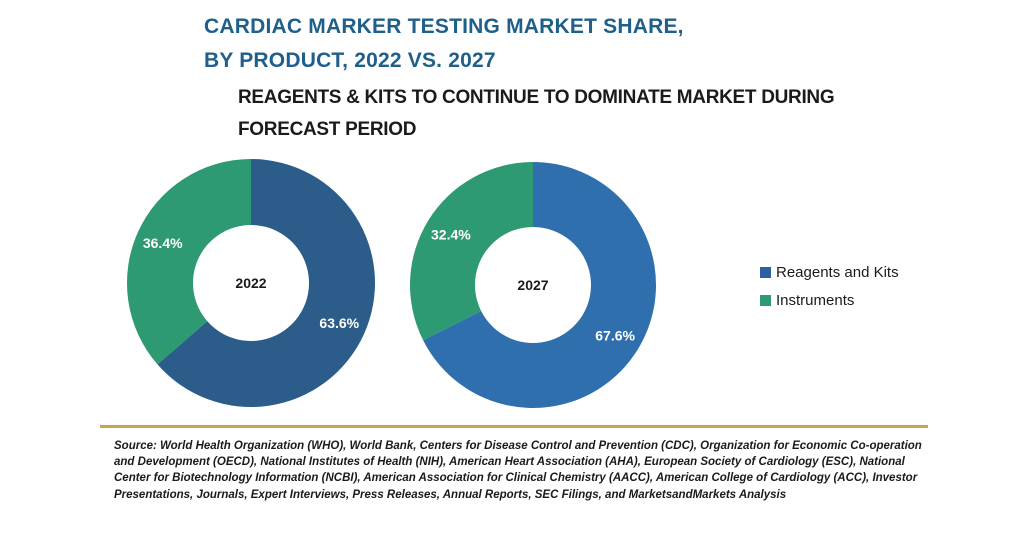 The image size is (1024, 536). Describe the element at coordinates (444, 26) in the screenshot. I see `title-line-1: CARDIAC MARKER TESTING MARKET SHARE,` at that location.